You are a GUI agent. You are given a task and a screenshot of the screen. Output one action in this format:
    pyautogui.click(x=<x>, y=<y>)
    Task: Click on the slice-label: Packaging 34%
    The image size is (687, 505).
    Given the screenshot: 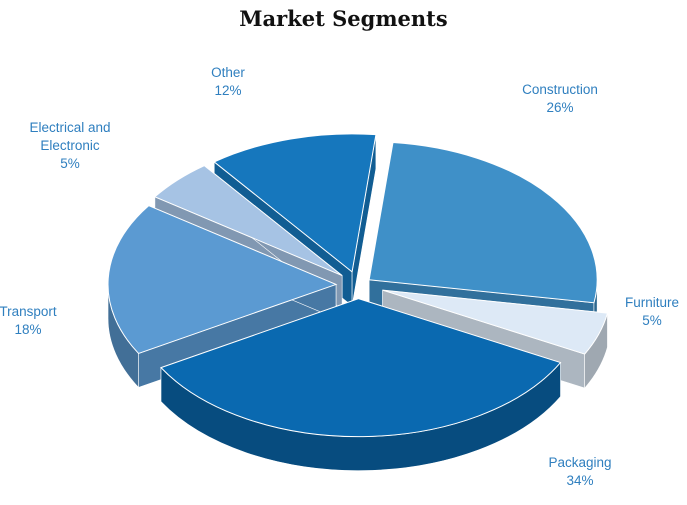 What is the action you would take?
    pyautogui.click(x=579, y=471)
    